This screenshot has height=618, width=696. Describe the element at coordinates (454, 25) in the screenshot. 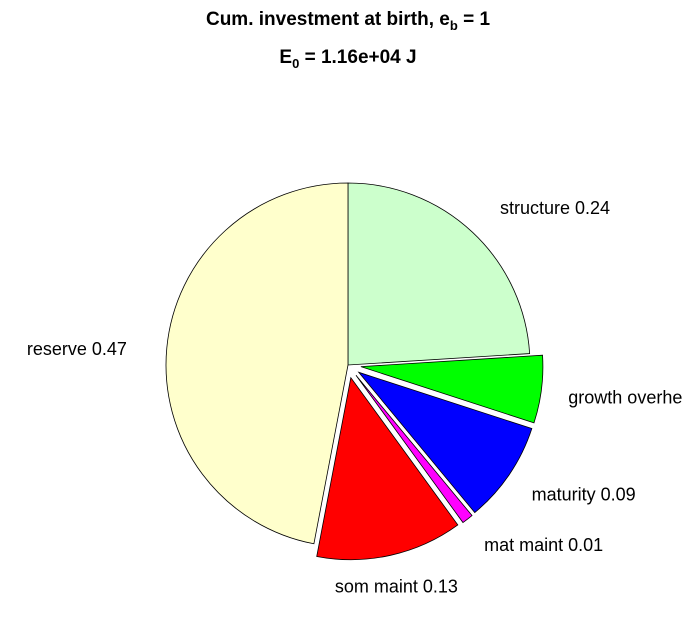

I see `title-subscript: b` at that location.